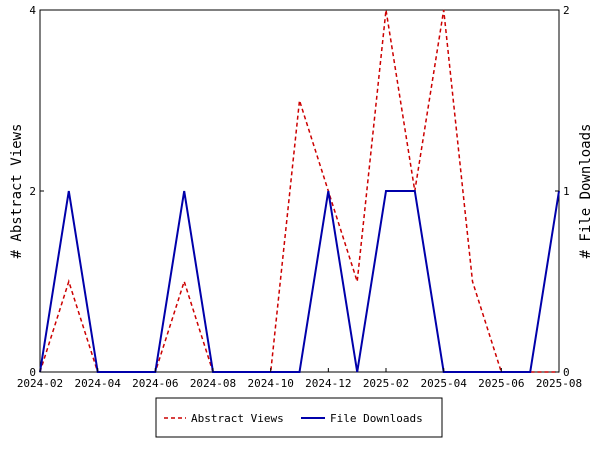 The image size is (600, 454). Describe the element at coordinates (32, 10) in the screenshot. I see `y-left-tick-label: 4` at that location.